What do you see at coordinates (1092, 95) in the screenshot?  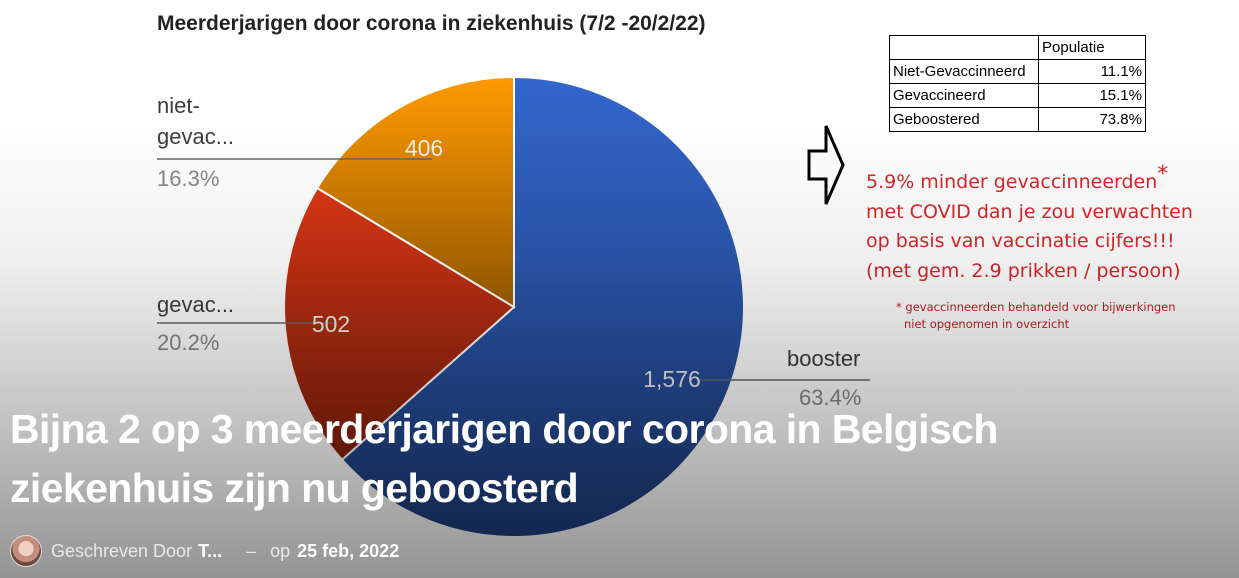 I see `table-cell-value: 15.1%` at bounding box center [1092, 95].